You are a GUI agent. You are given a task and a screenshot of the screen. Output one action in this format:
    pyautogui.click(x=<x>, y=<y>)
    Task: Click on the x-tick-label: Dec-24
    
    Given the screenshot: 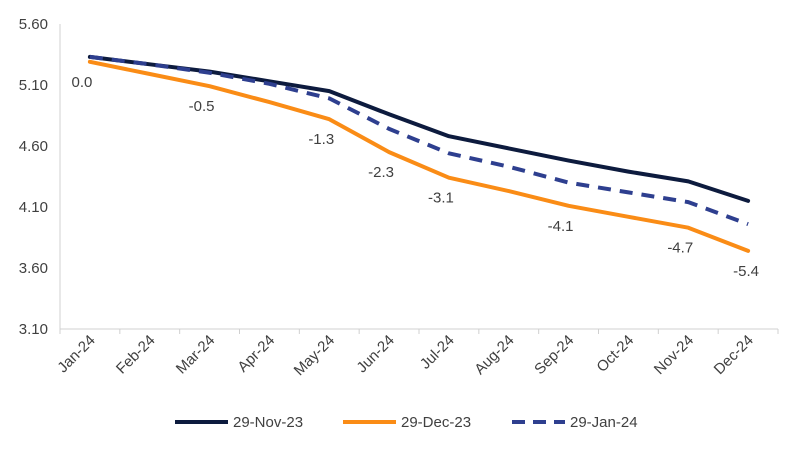 What is the action you would take?
    pyautogui.click(x=734, y=355)
    